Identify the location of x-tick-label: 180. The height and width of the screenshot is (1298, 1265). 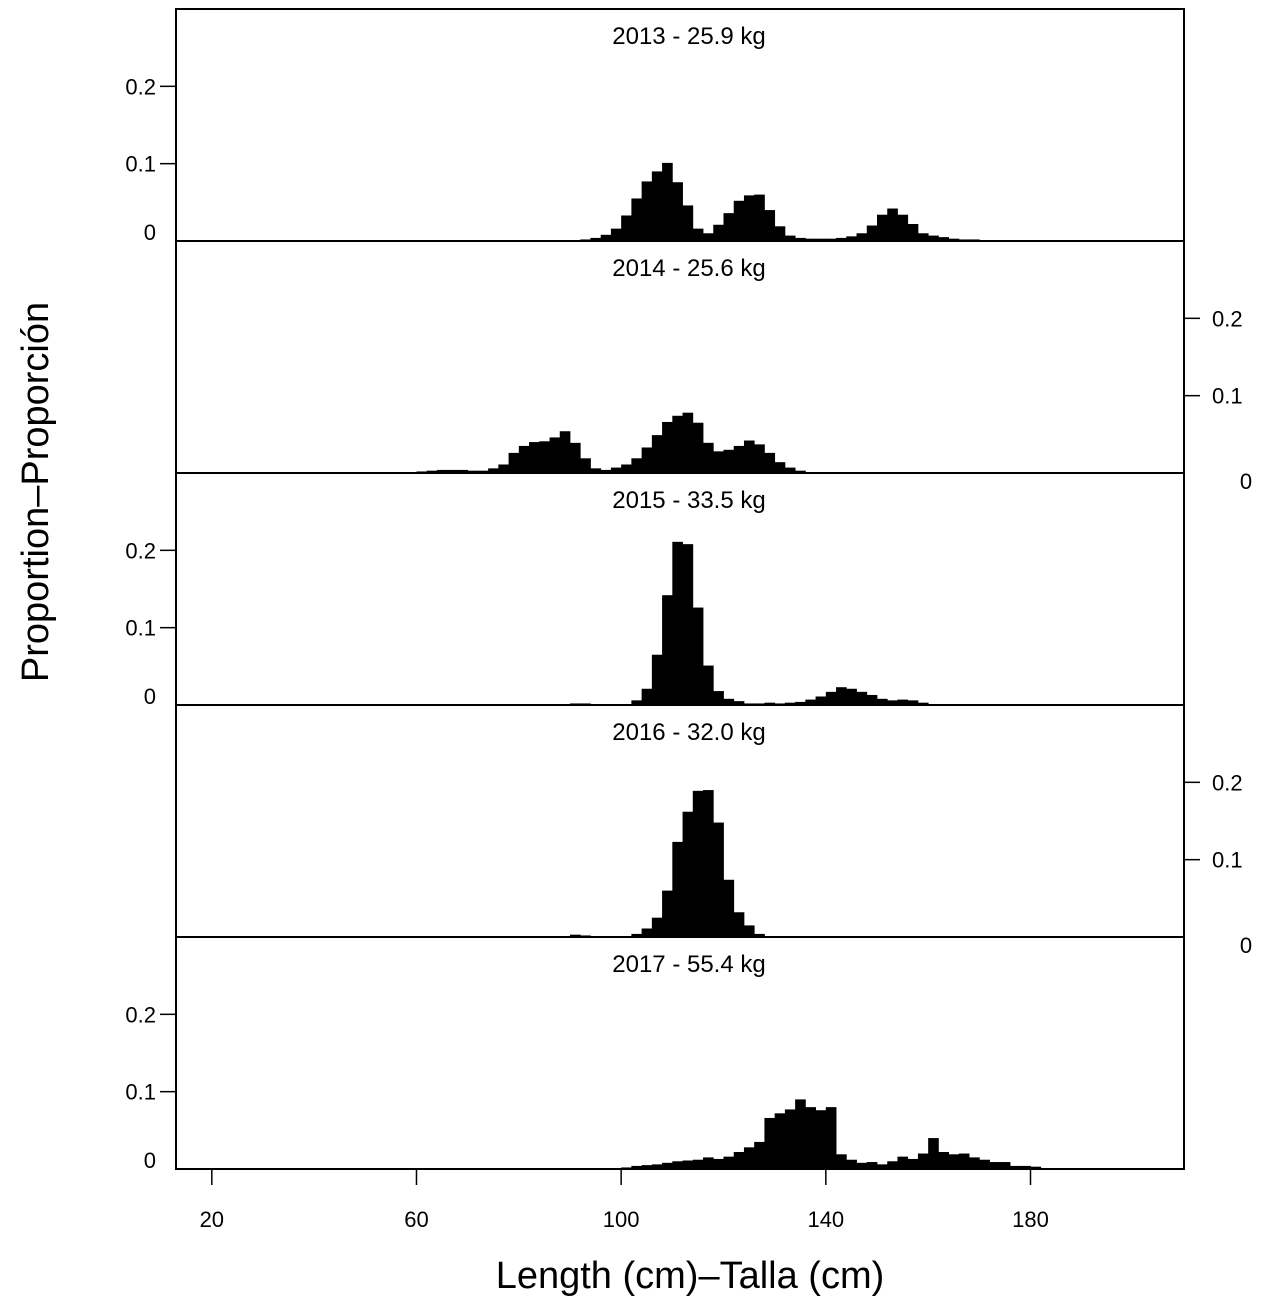
(1030, 1219).